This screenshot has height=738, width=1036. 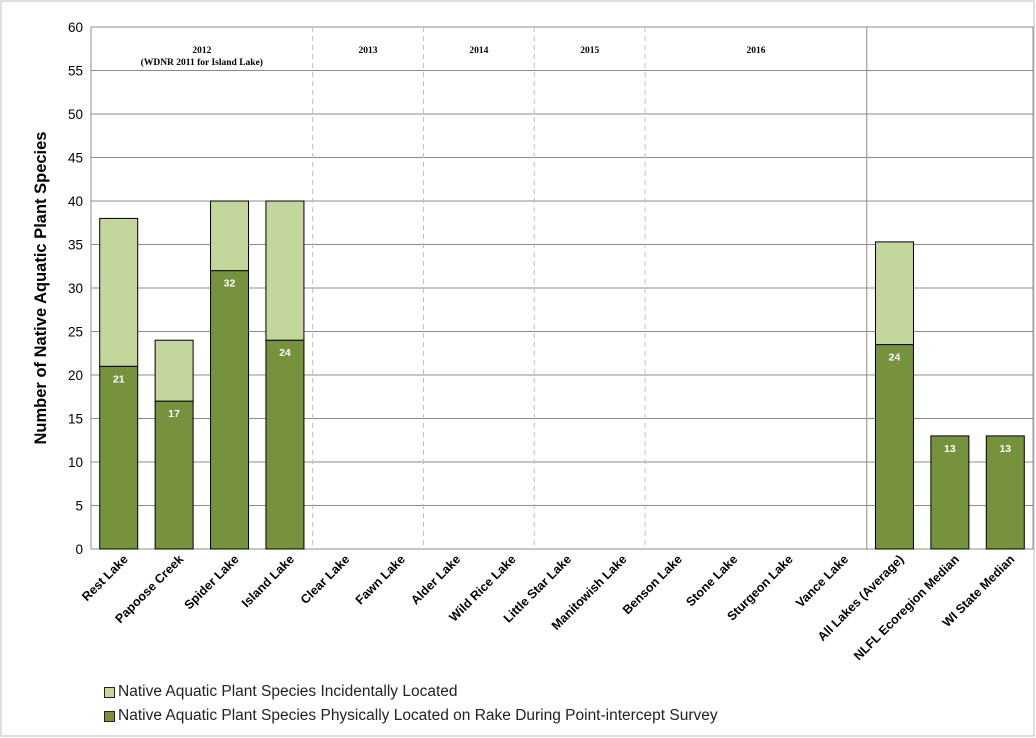 What do you see at coordinates (202, 62) in the screenshot?
I see `year-sublabel: (WDNR 2011 for Island Lake)` at bounding box center [202, 62].